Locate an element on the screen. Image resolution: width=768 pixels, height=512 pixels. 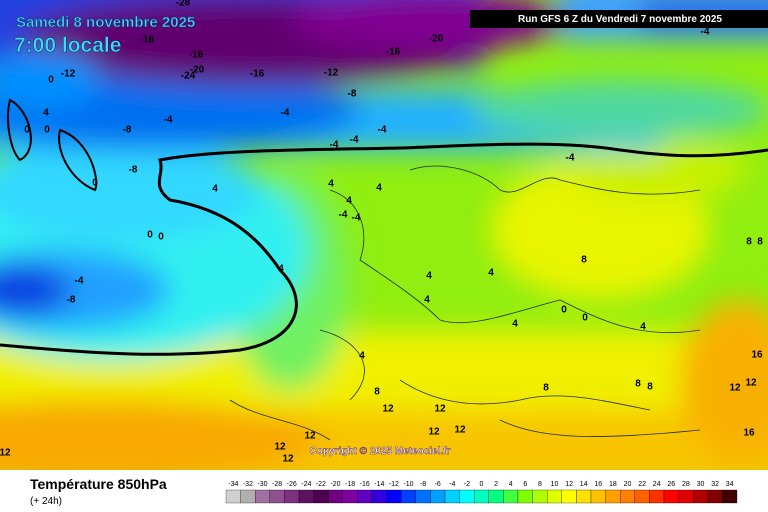
scale-label: -12 is located at coordinates (394, 484).